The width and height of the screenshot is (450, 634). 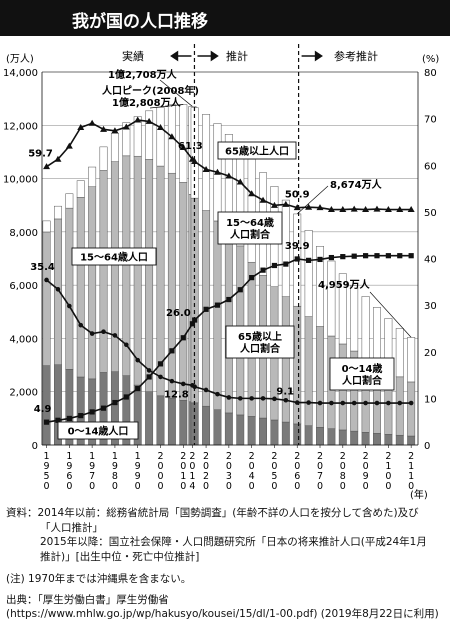 I want to click on period-actual-label: 実績, so click(x=133, y=56).